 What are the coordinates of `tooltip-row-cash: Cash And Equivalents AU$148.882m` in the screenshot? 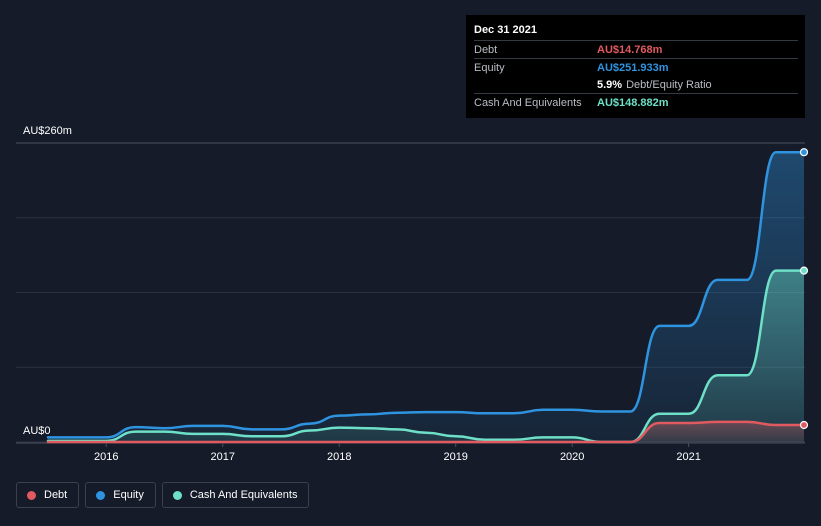 It's located at (636, 102).